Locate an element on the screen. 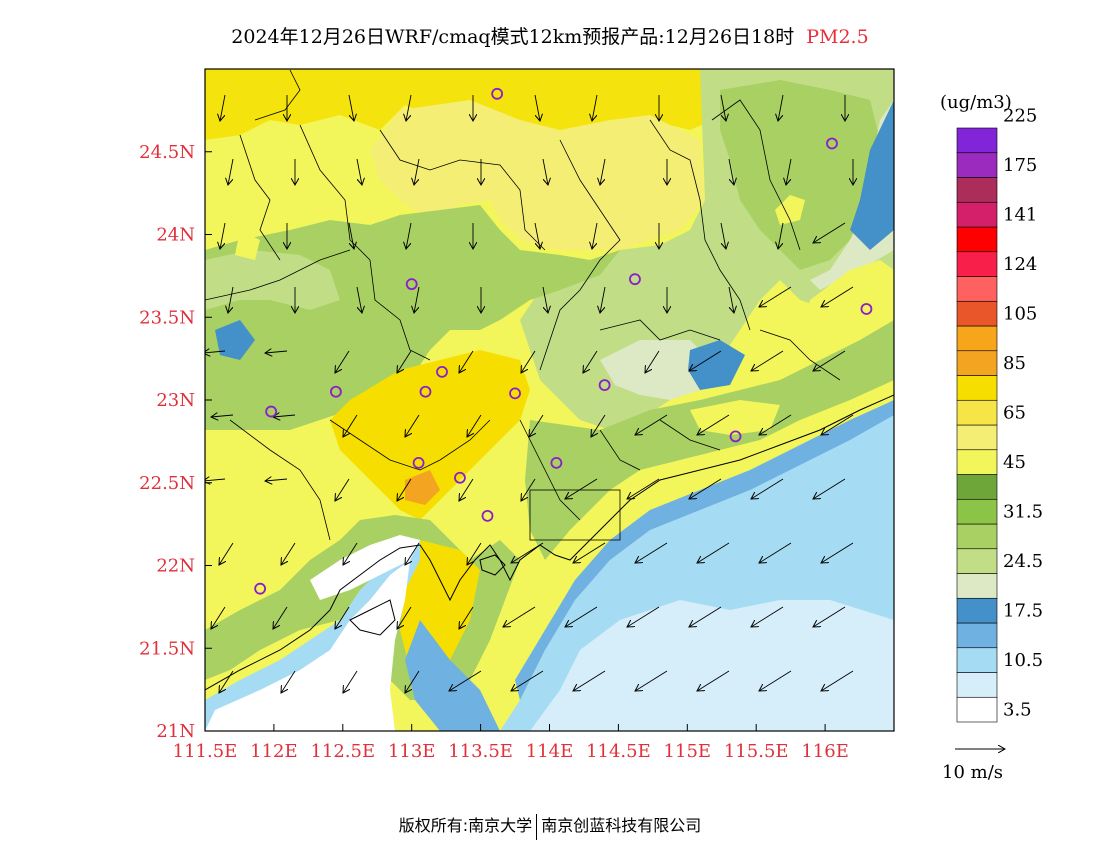  prd-yellow is located at coordinates (430, 435).